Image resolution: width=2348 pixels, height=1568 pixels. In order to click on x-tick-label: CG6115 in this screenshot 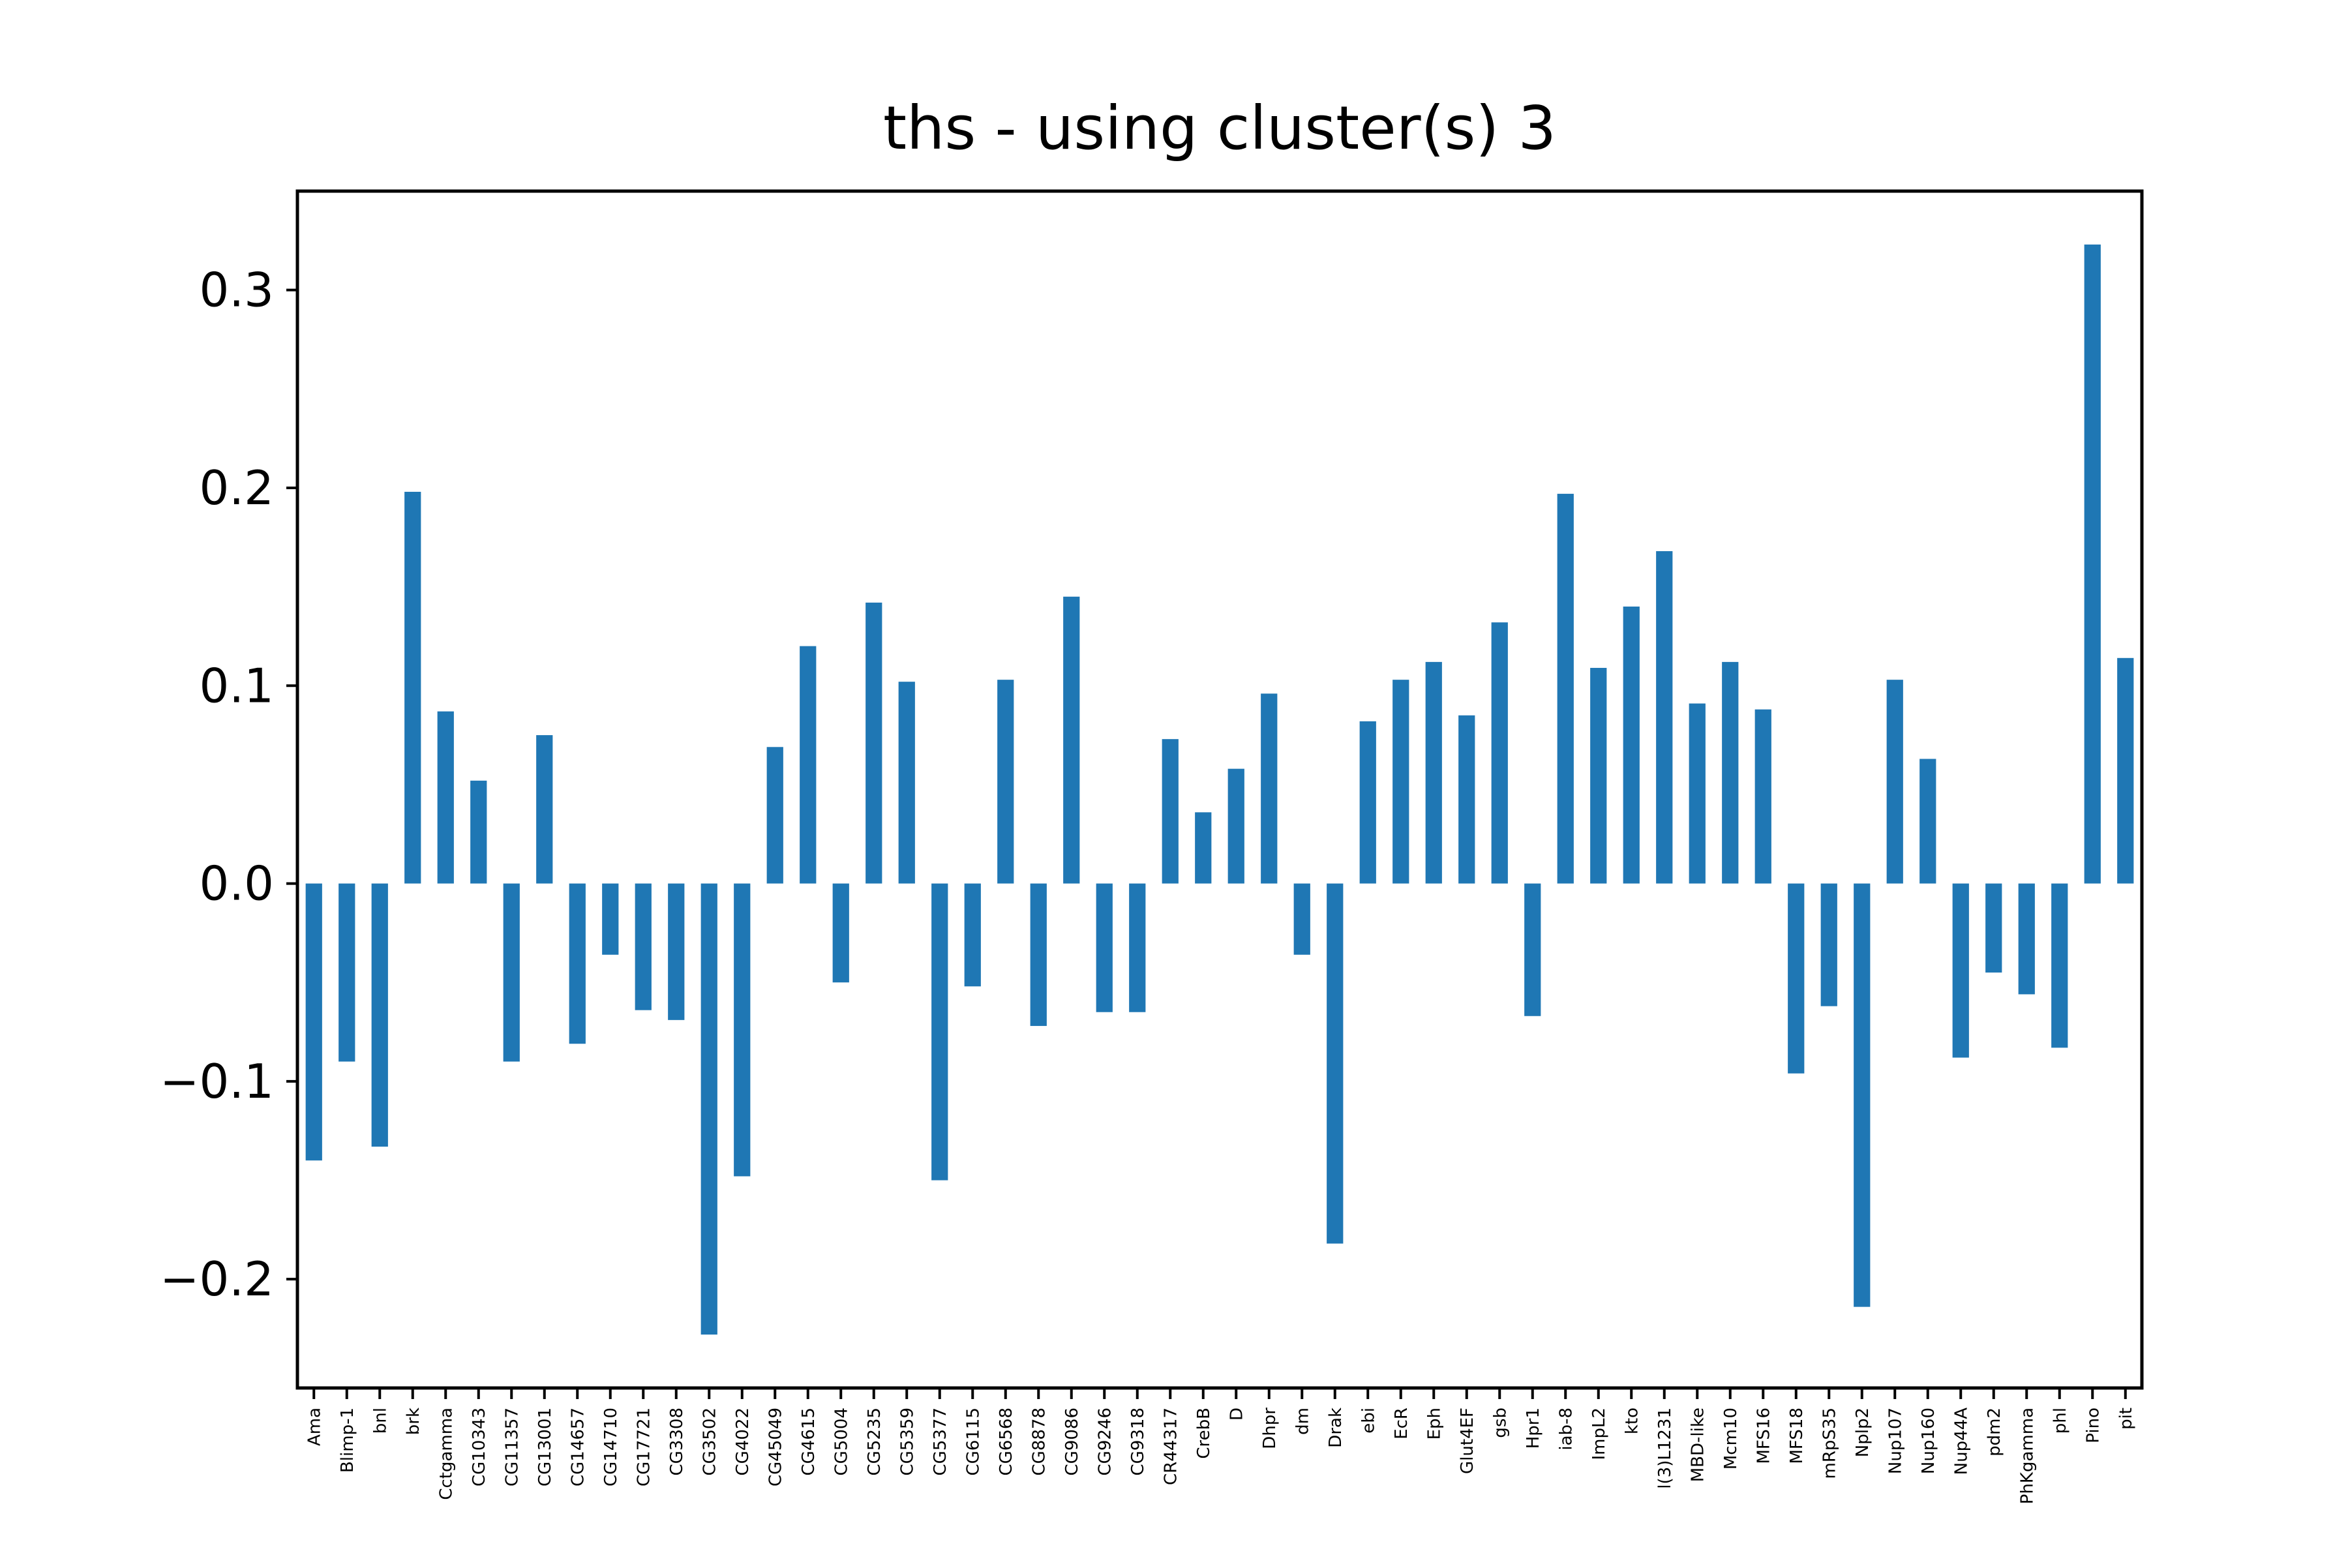, I will do `click(973, 1441)`.